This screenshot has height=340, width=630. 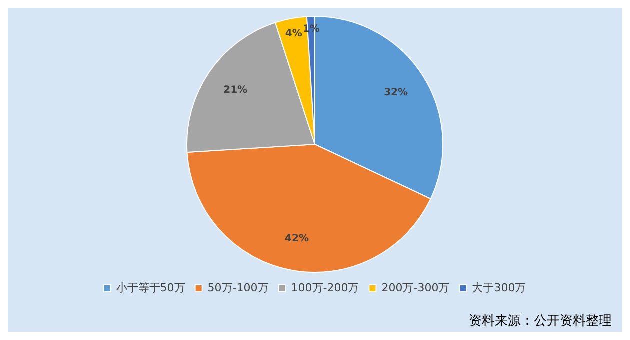 What do you see at coordinates (293, 34) in the screenshot?
I see `data-label: 4%` at bounding box center [293, 34].